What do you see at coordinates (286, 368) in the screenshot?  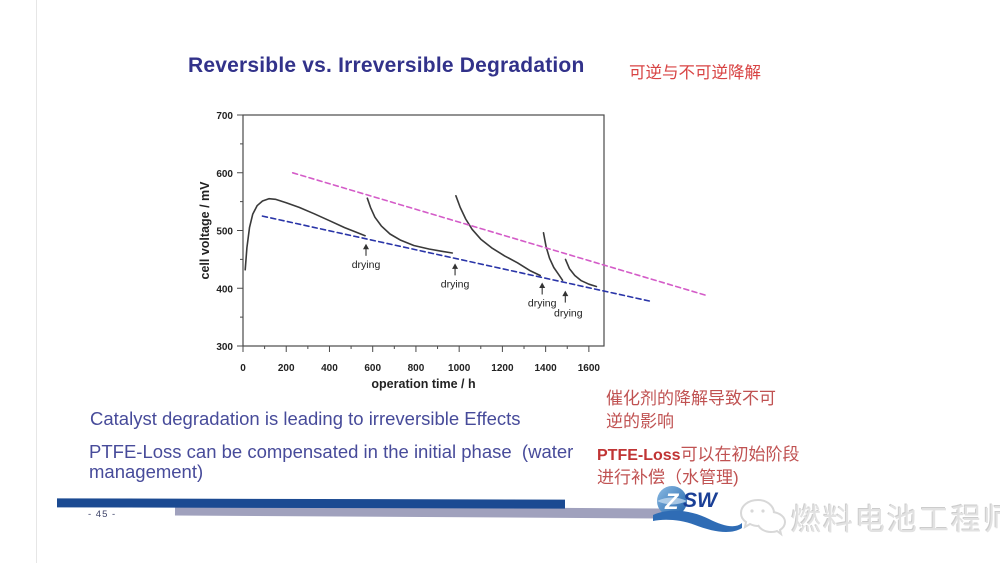 I see `x-tick-label: 200` at bounding box center [286, 368].